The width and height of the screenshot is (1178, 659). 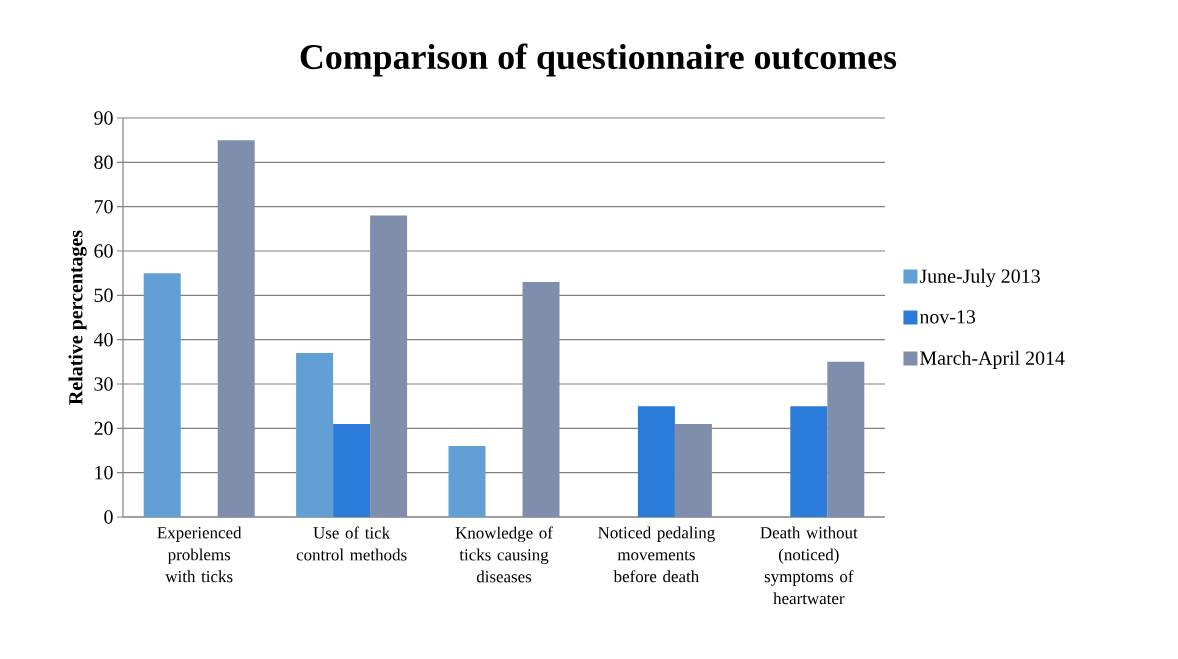 I want to click on y-tick-label: 70, so click(x=103, y=206).